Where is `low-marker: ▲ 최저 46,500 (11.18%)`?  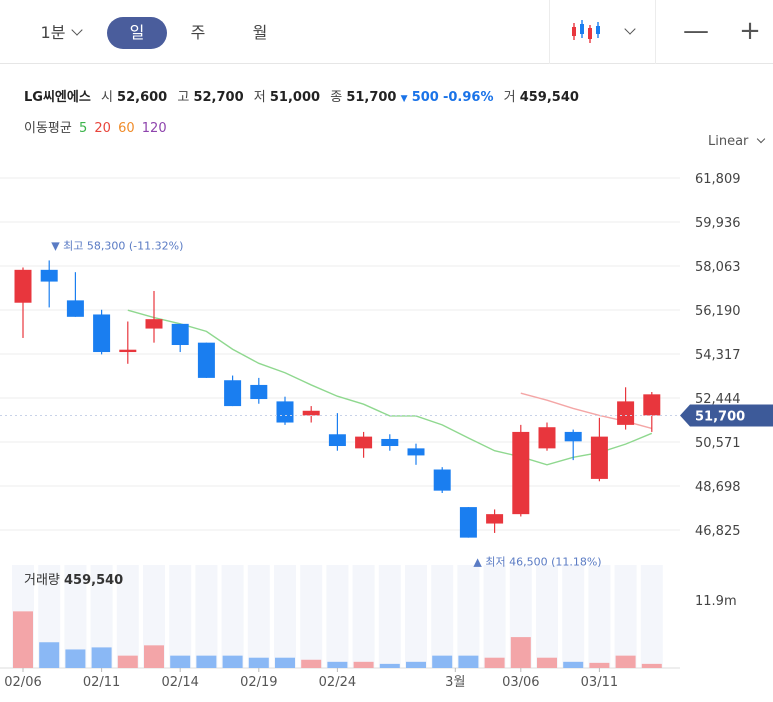
low-marker: ▲ 최저 46,500 (11.18%) is located at coordinates (537, 562).